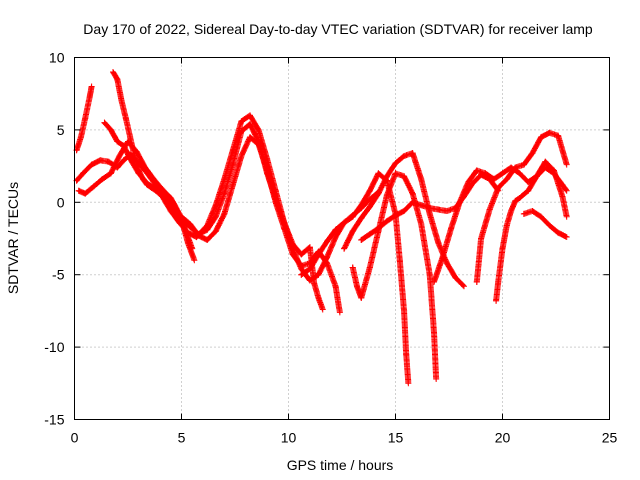 The height and width of the screenshot is (480, 640). I want to click on y-tick-label: -15, so click(54, 420).